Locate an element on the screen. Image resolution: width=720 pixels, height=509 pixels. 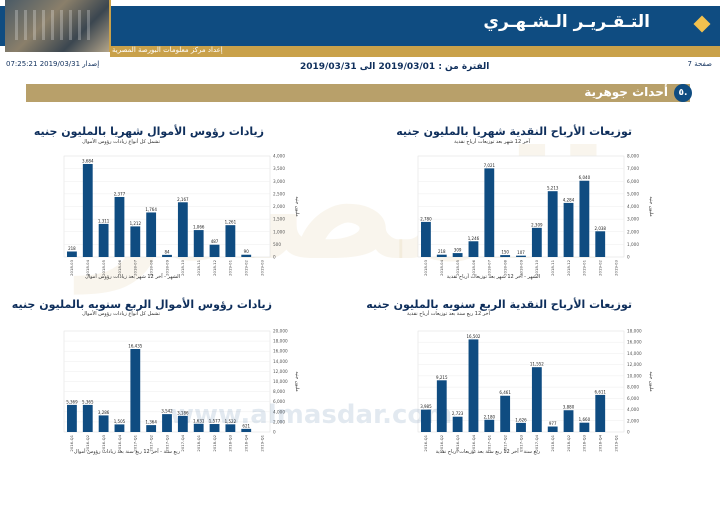
x-tick-label: 2017-Q1 is located at coordinates (135, 442).